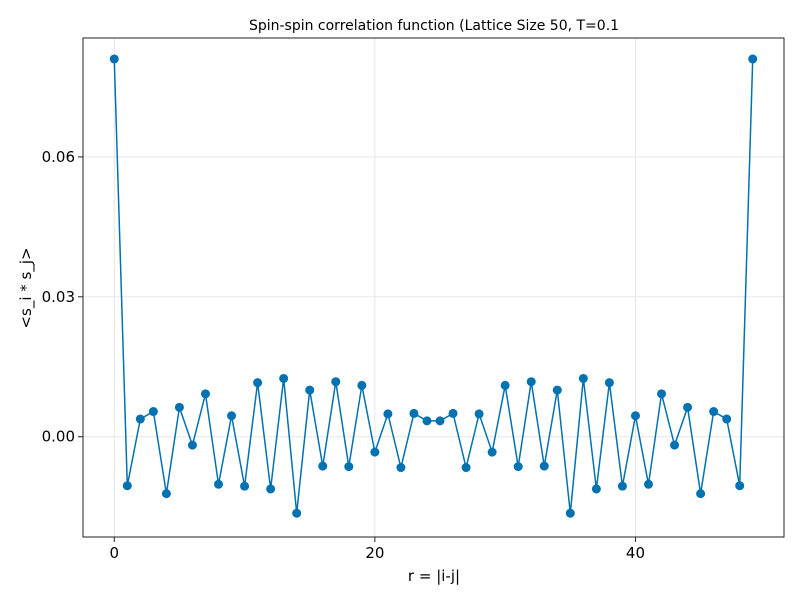 Image resolution: width=800 pixels, height=604 pixels. I want to click on y-tick-label-0: 0.00, so click(58, 437).